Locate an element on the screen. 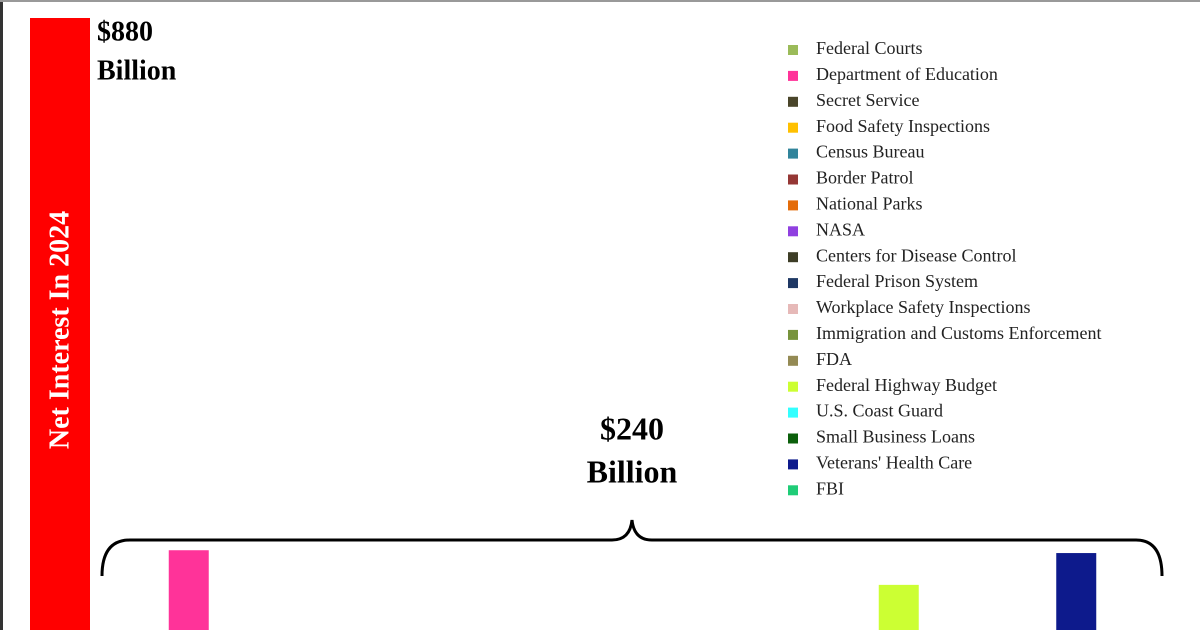 The height and width of the screenshot is (630, 1200). legend-label: Workplace Safety Inspections is located at coordinates (923, 307).